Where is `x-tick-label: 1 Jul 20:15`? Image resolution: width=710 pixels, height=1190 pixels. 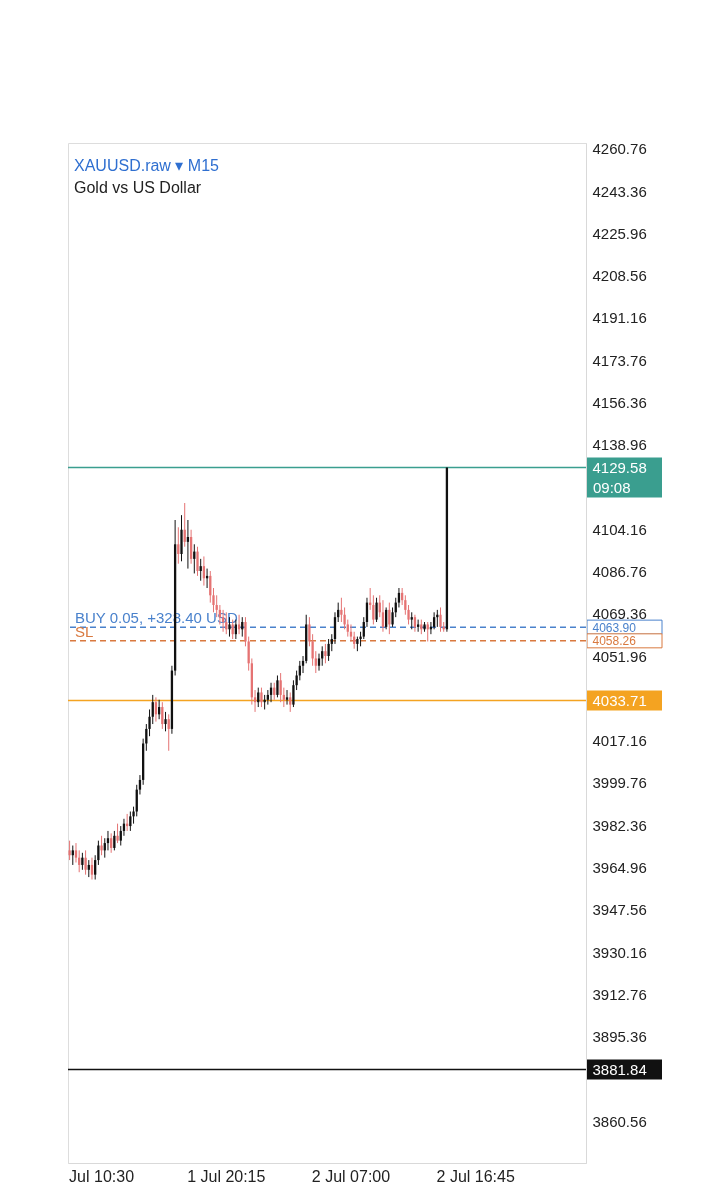 x-tick-label: 1 Jul 20:15 is located at coordinates (226, 1176).